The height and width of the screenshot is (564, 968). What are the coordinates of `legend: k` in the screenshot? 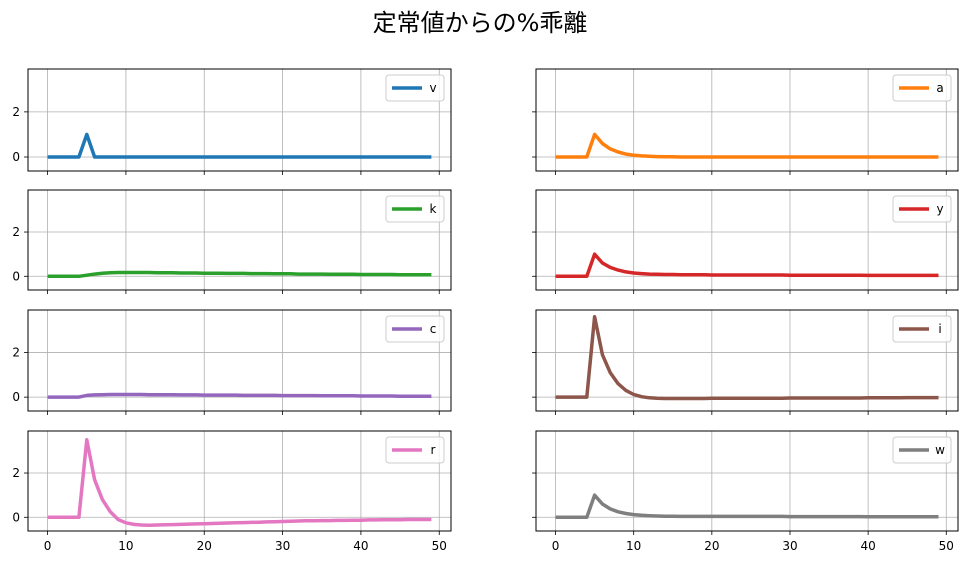 It's located at (415, 209).